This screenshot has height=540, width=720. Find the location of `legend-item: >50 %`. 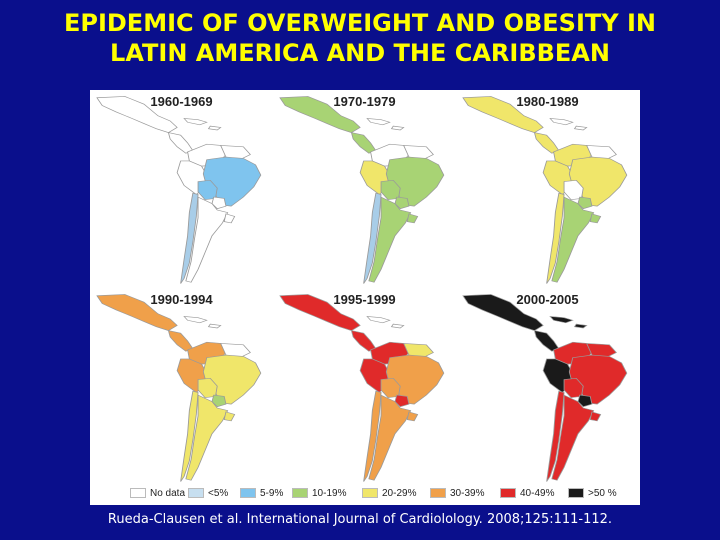

legend-item: >50 % is located at coordinates (592, 493).